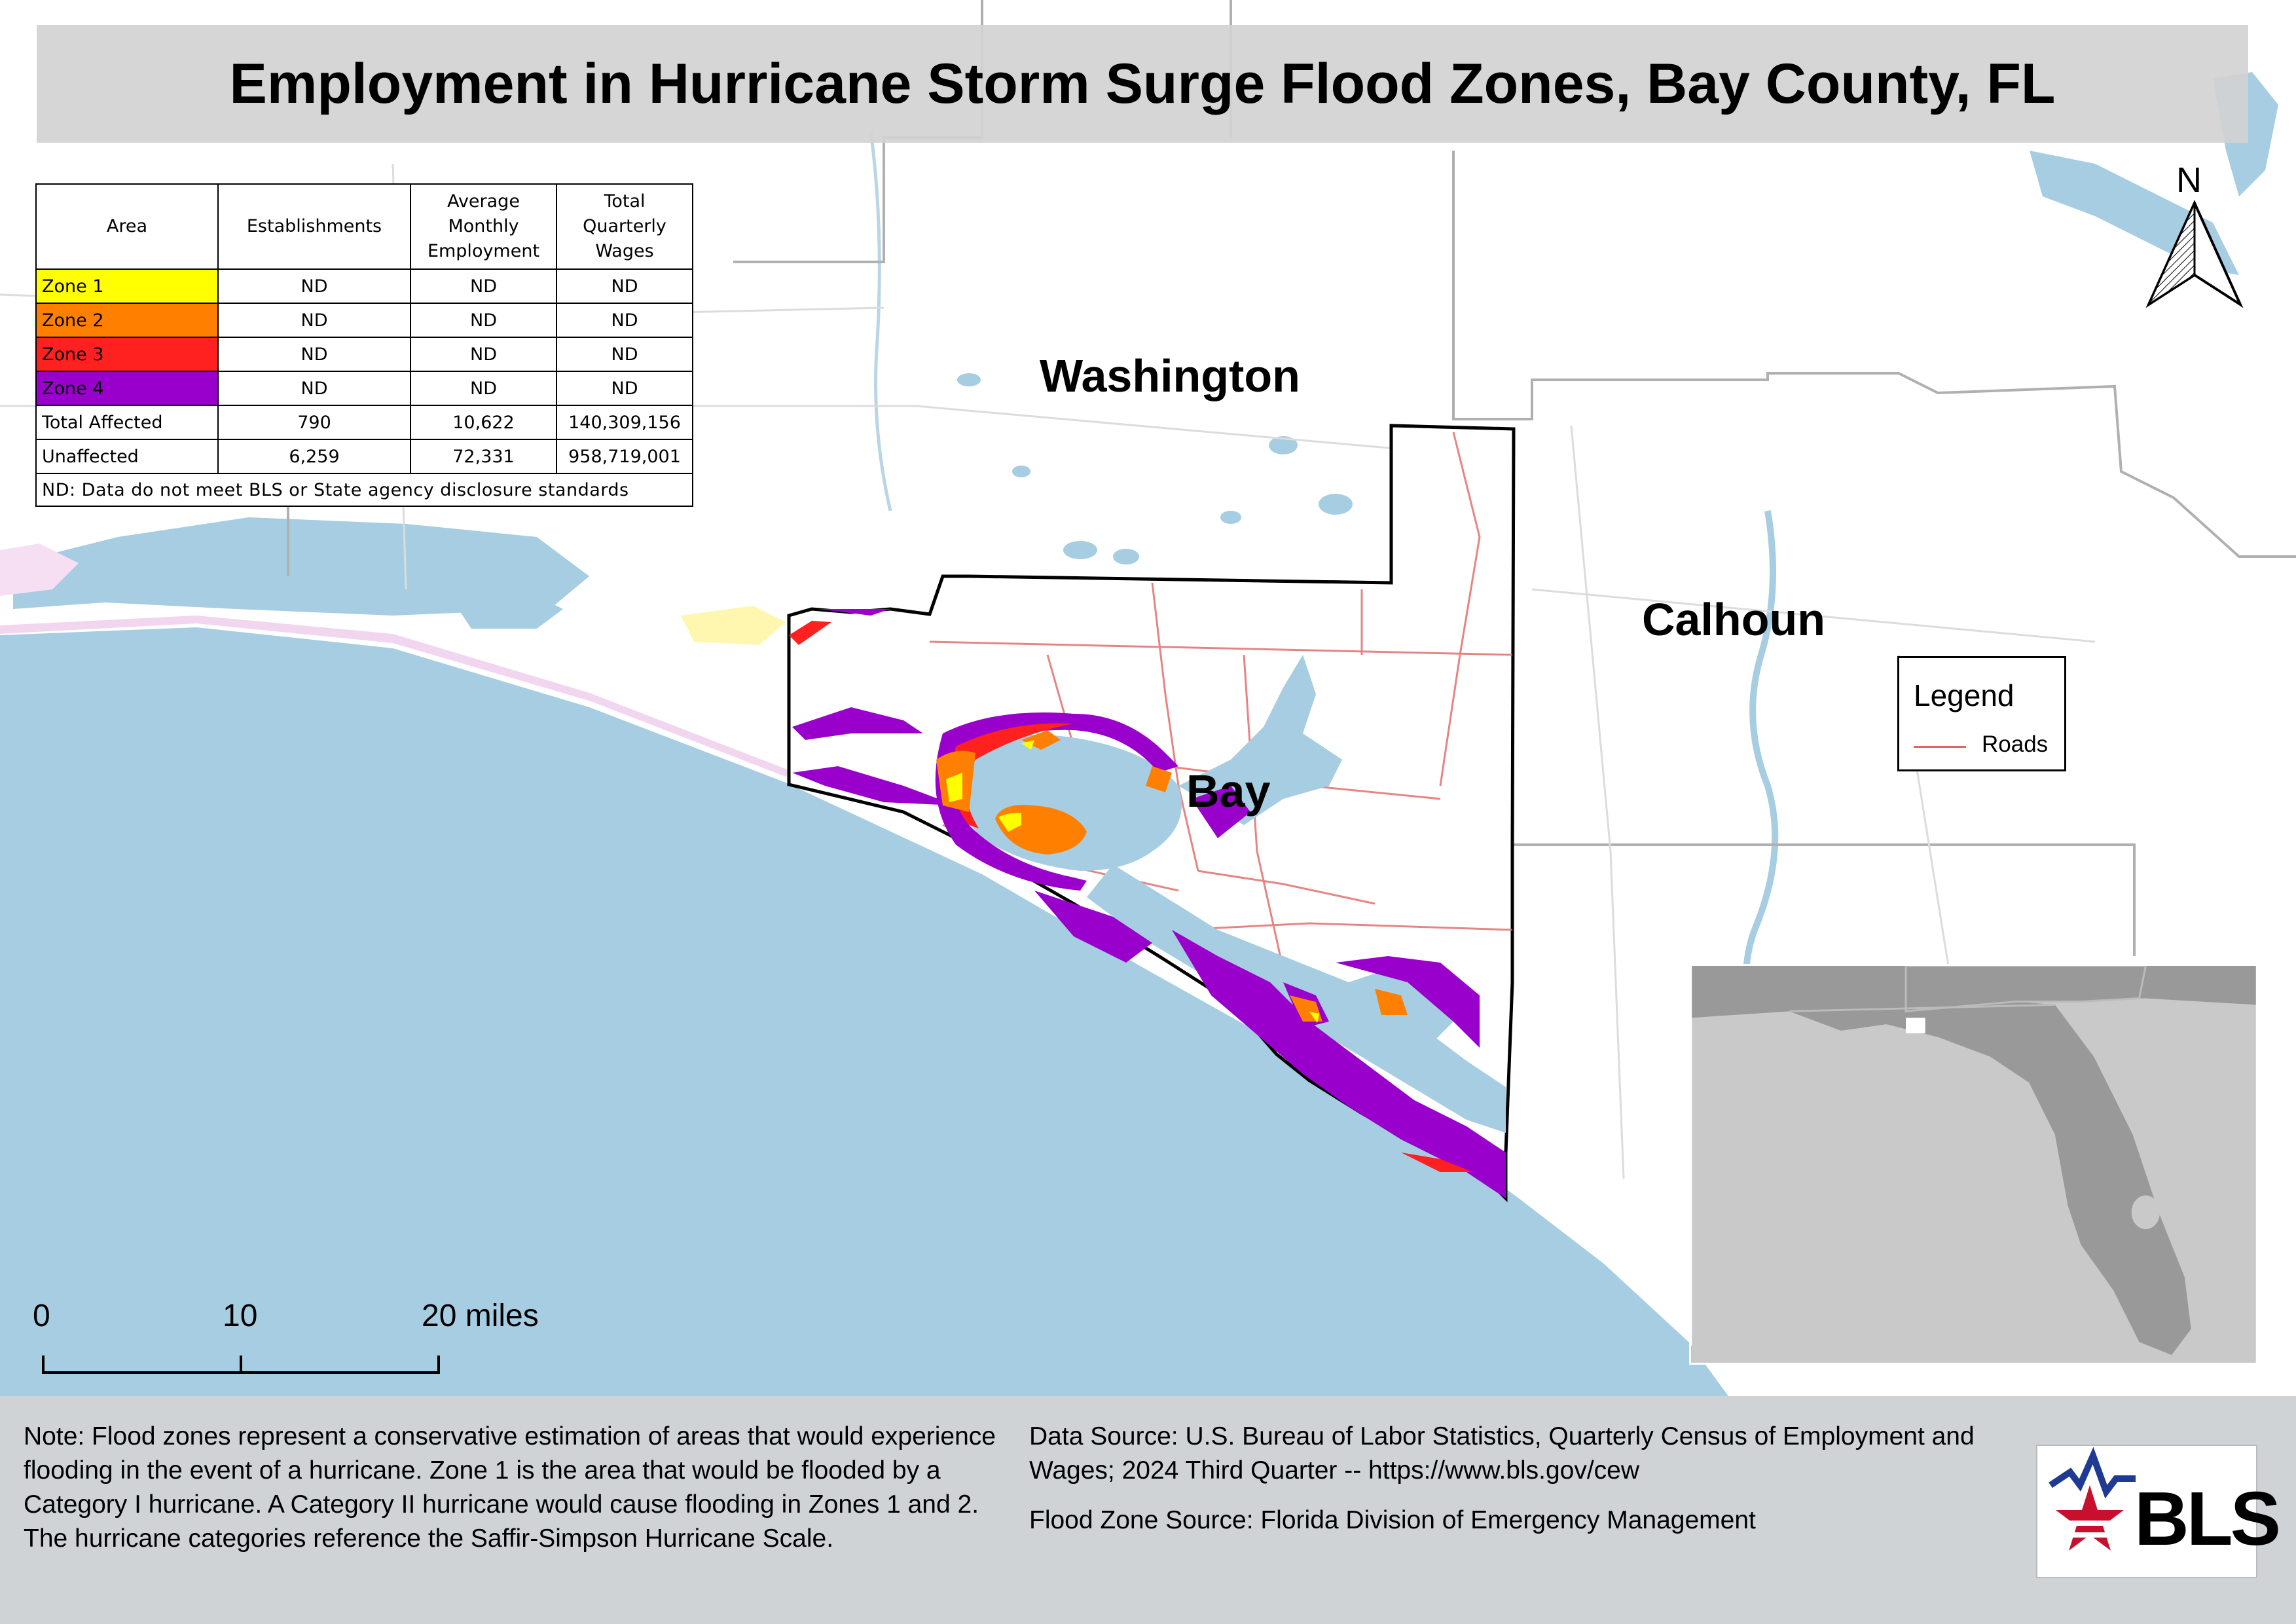 The image size is (2296, 1624). I want to click on bay-roads, so click(1221, 701).